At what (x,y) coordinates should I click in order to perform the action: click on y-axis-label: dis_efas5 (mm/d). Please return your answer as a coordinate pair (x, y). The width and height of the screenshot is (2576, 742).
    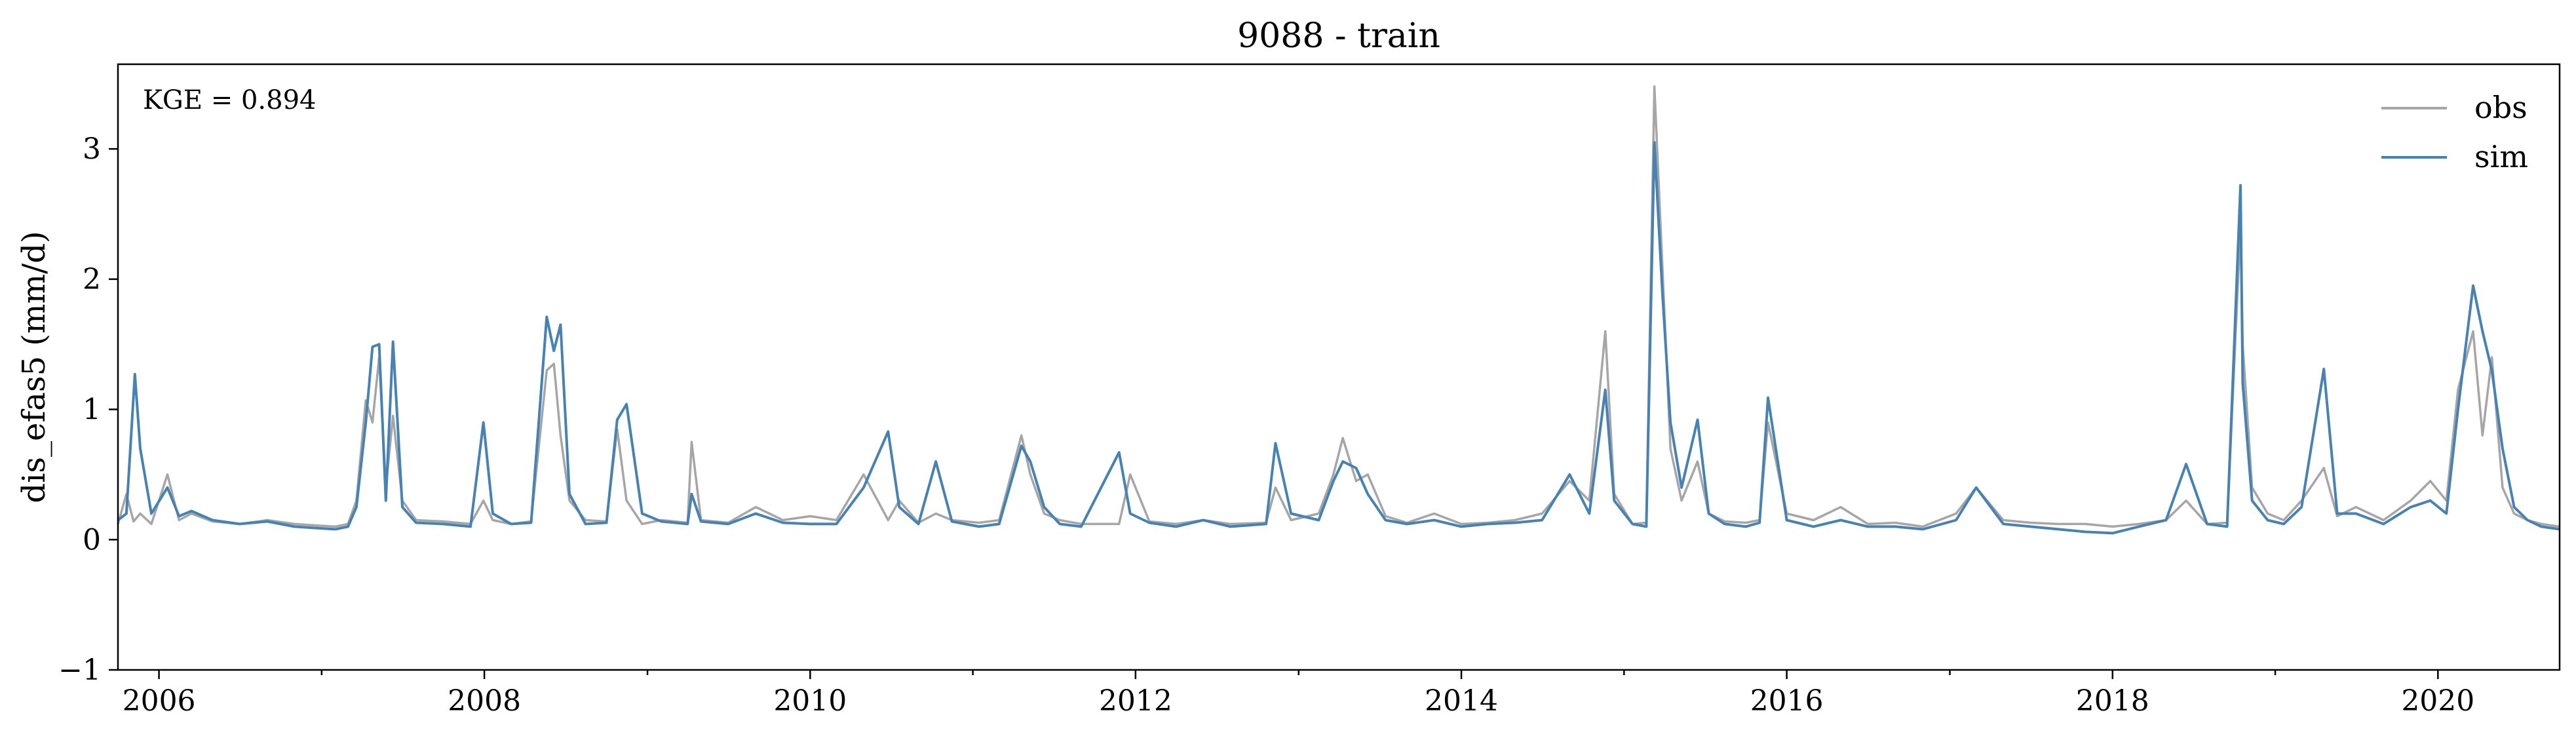
    Looking at the image, I should click on (34, 367).